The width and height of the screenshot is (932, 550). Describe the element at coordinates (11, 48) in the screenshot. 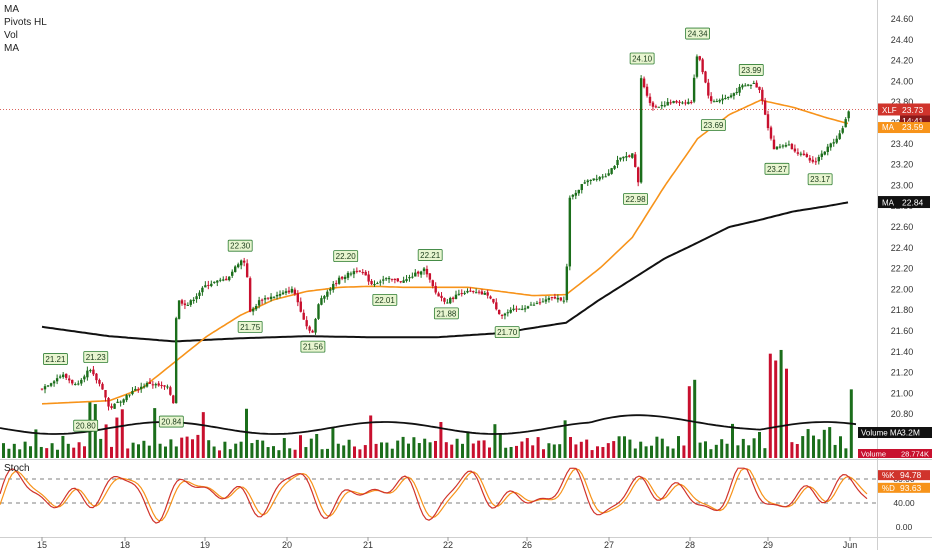

I see `legend-item-ma-2: MA` at that location.